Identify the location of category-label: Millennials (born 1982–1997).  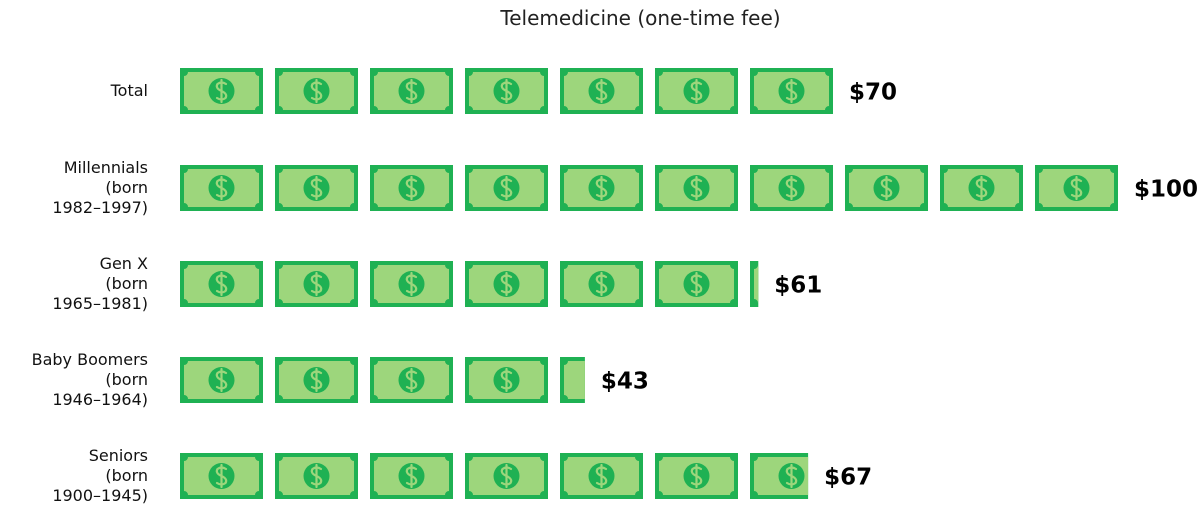
(100, 187).